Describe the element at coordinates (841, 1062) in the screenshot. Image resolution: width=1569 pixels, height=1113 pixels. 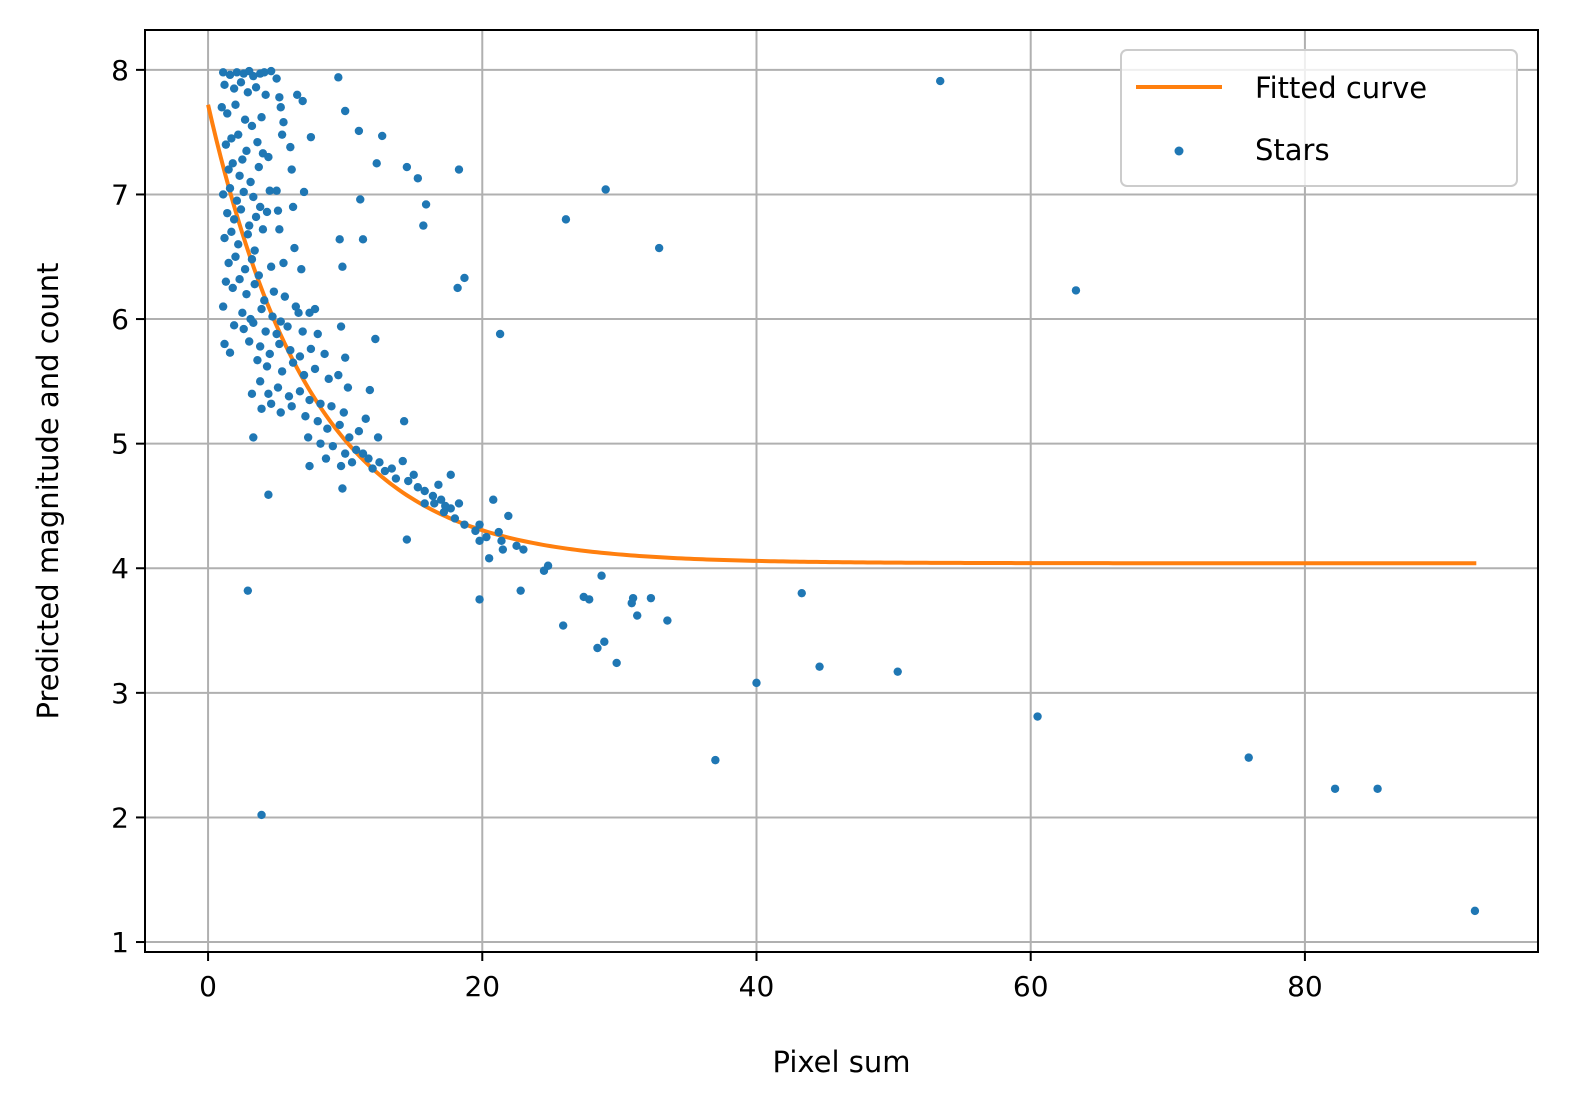
I see `x-axis-label: Pixel sum` at that location.